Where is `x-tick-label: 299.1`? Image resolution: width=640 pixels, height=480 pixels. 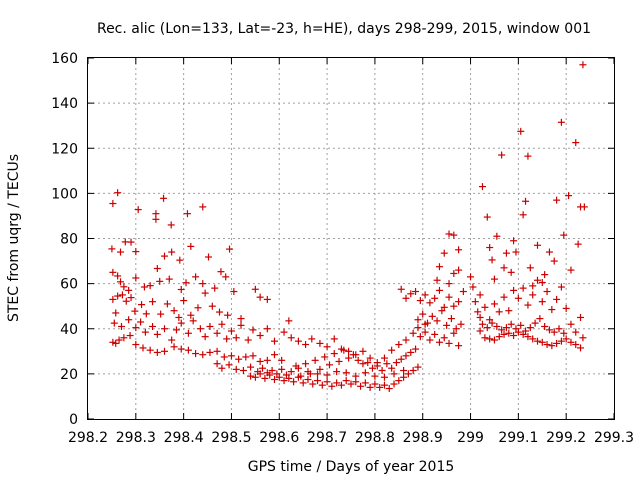 x-tick-label: 299.1 is located at coordinates (518, 438).